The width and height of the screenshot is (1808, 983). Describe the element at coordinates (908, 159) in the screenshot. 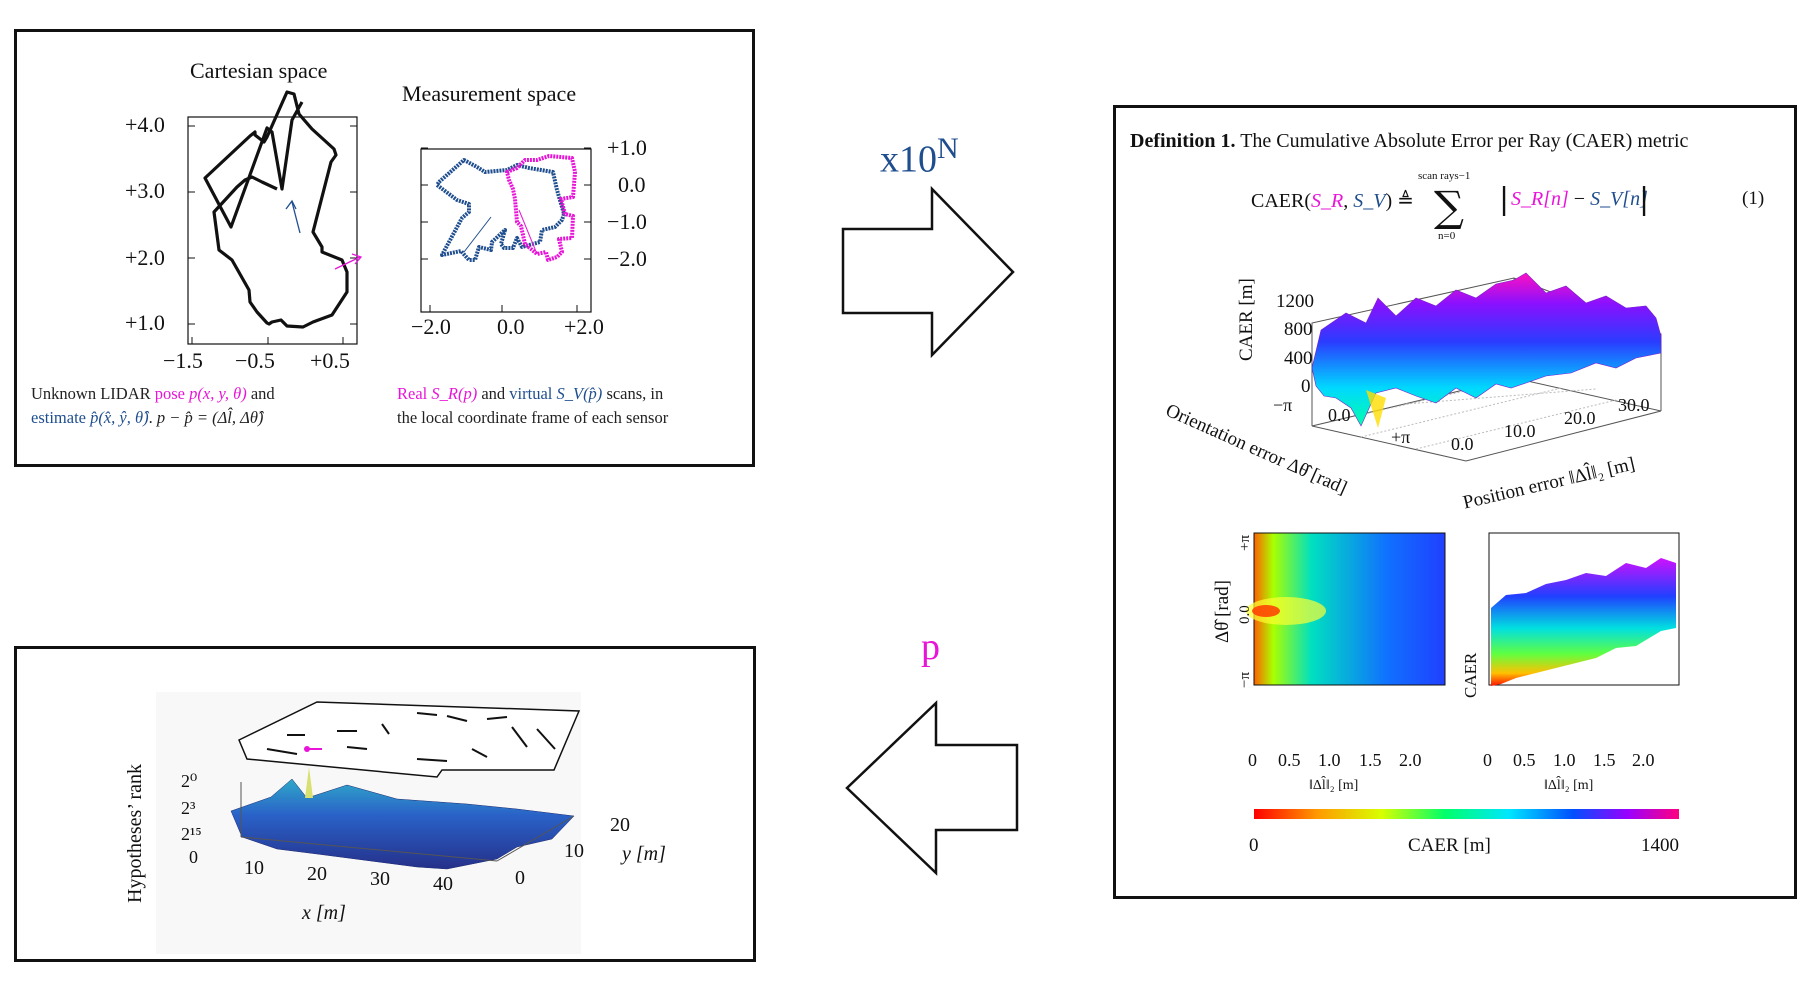

I see `repeat-label-base: x10` at that location.